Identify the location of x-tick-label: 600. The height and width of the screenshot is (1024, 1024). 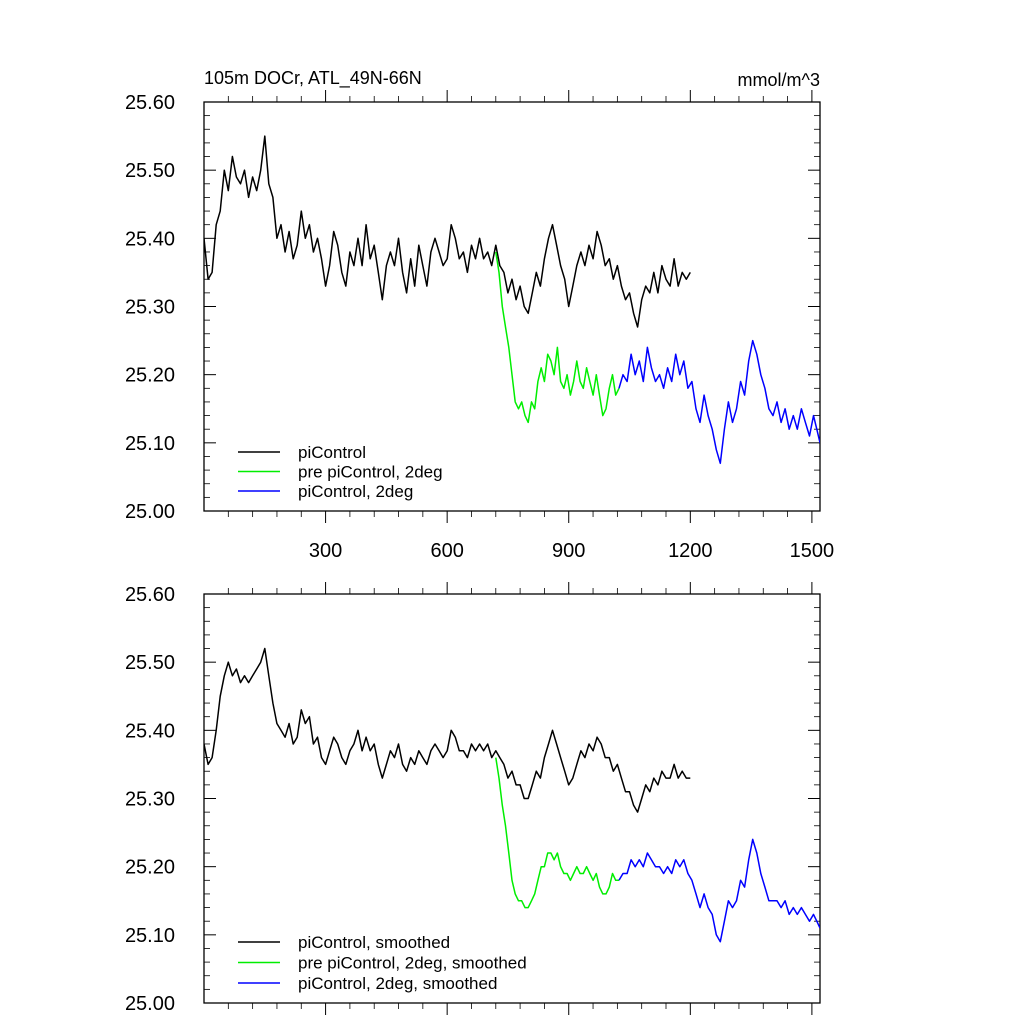
(446, 551).